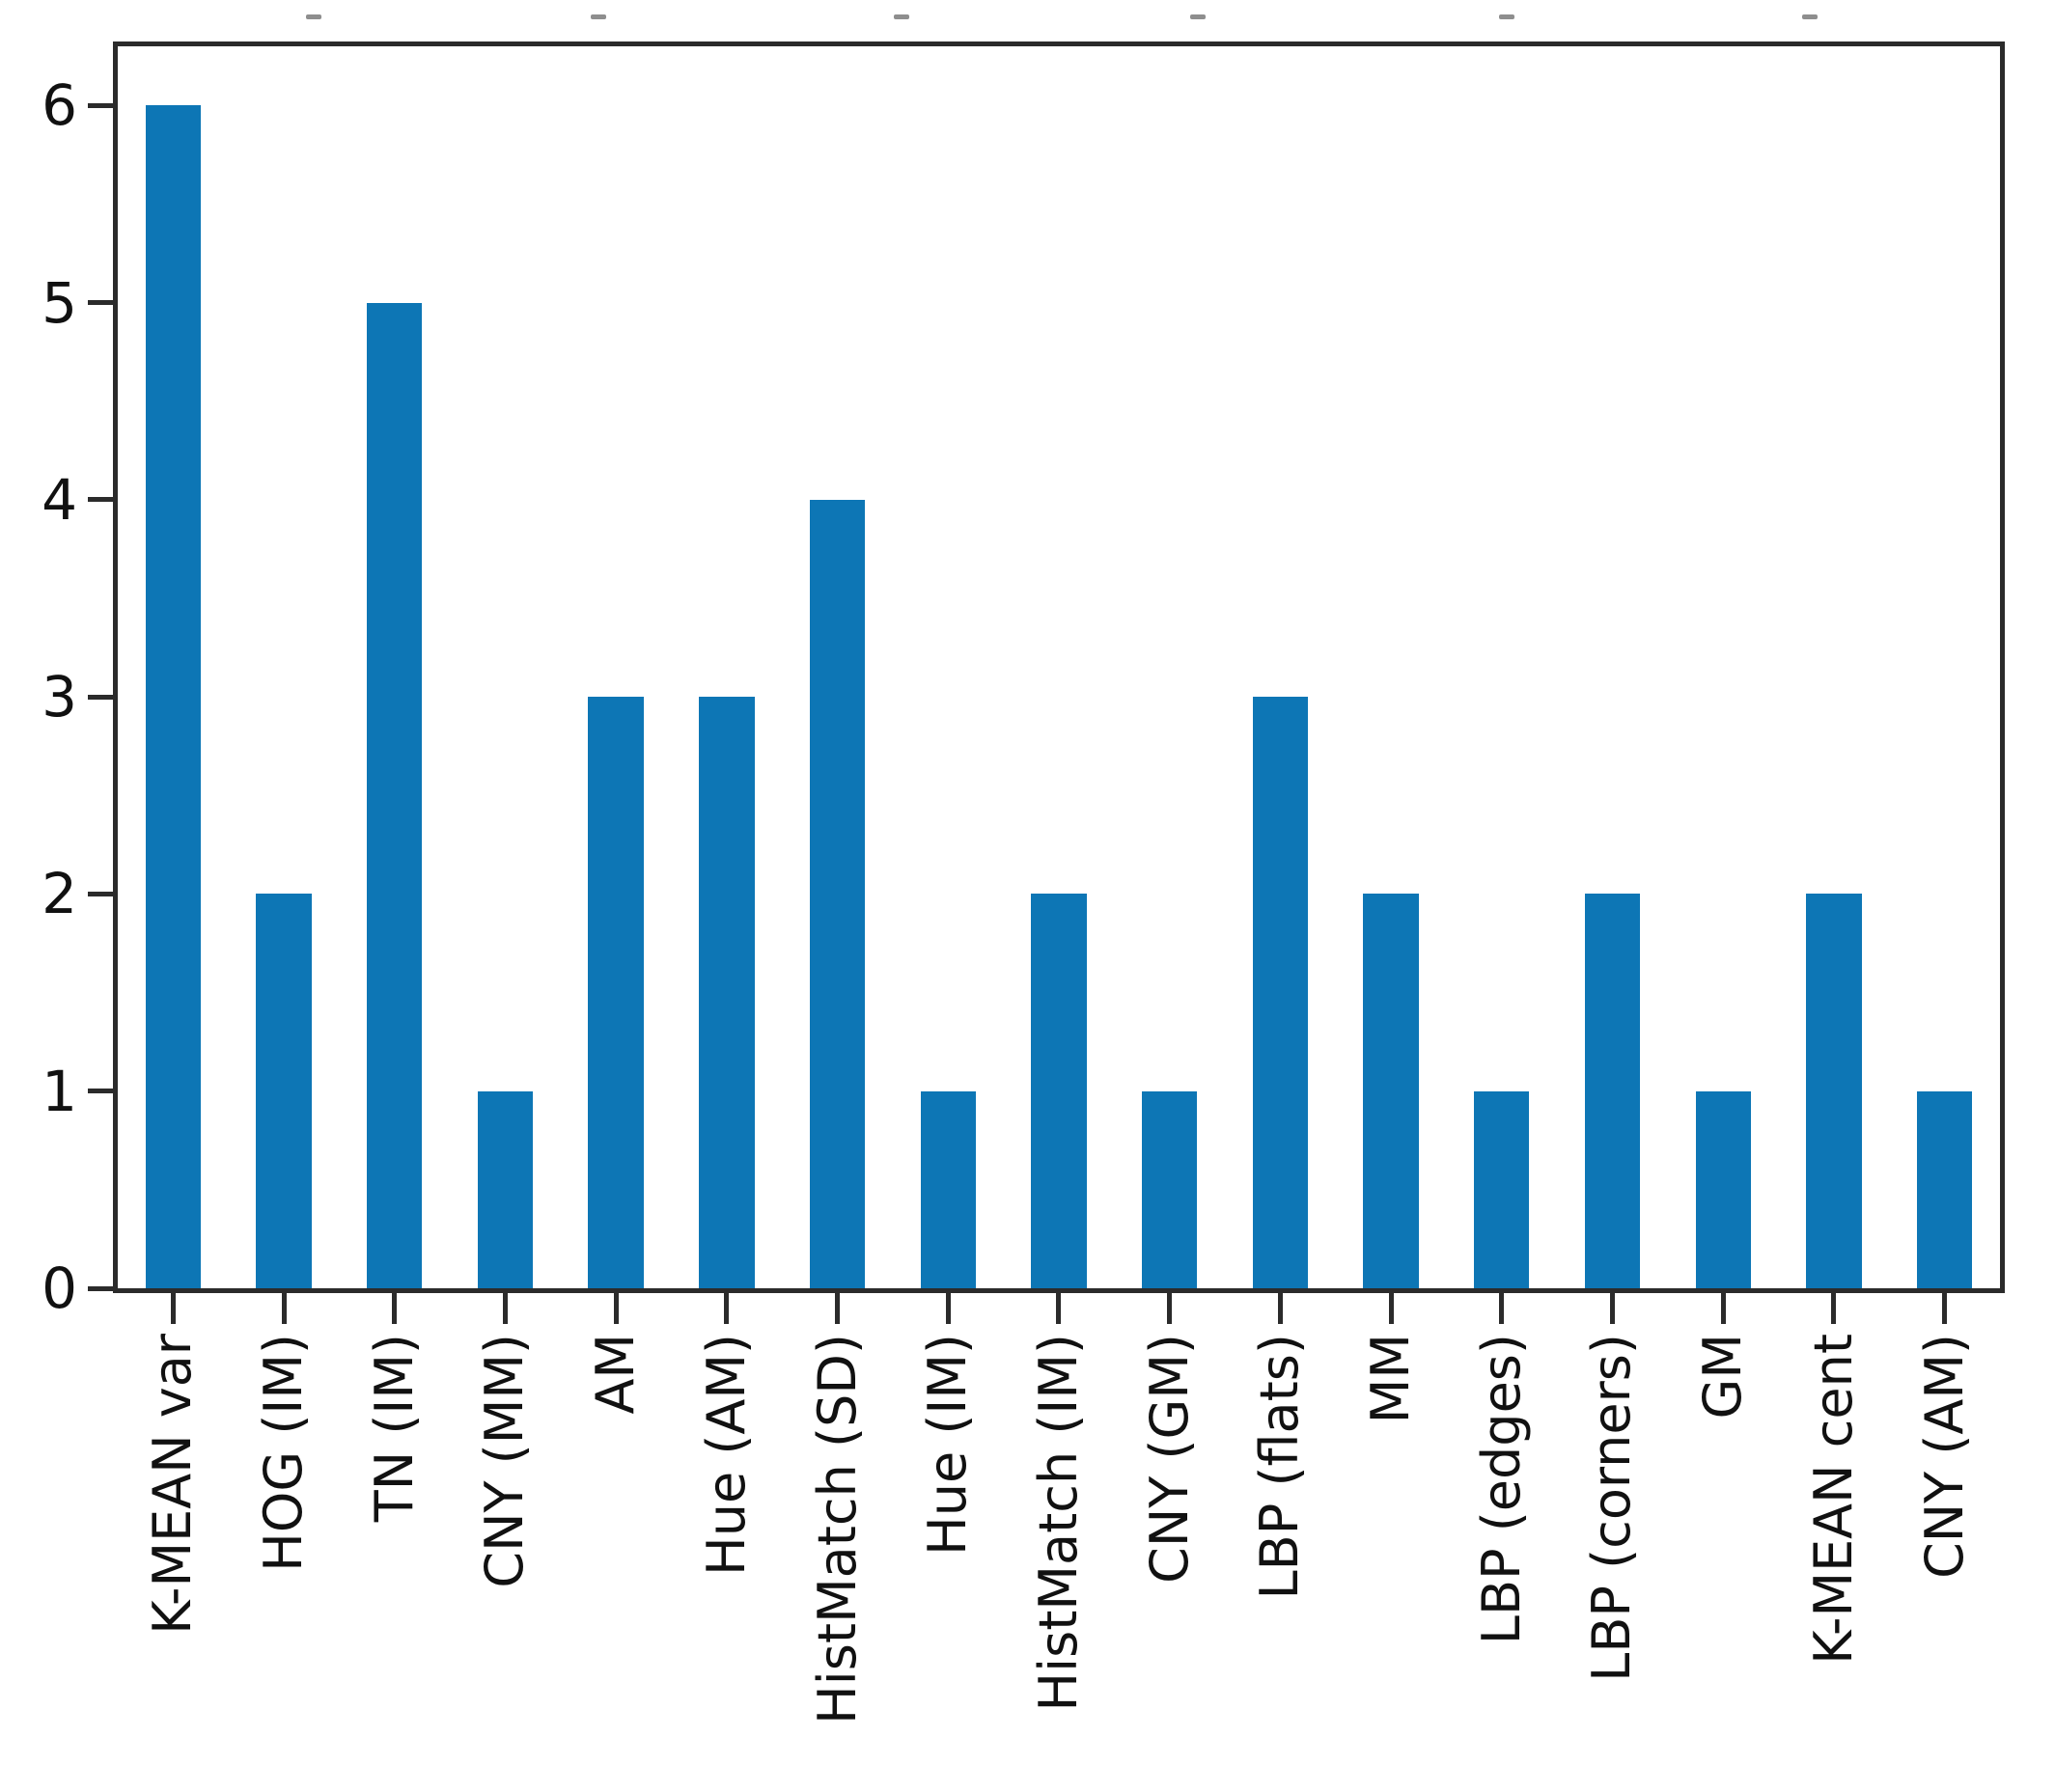  Describe the element at coordinates (948, 1189) in the screenshot. I see `bar-Hue (IM)` at that location.